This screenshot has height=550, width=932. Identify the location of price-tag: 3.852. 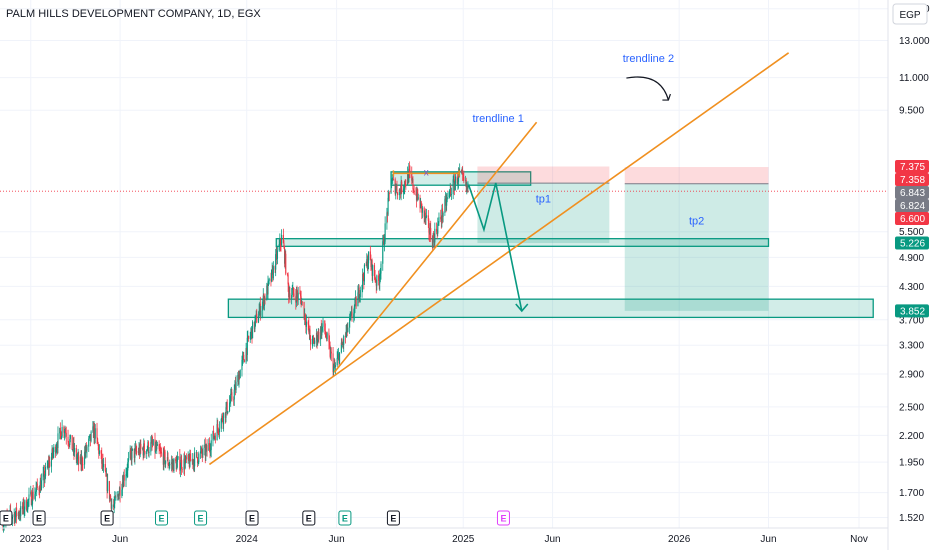
(912, 311).